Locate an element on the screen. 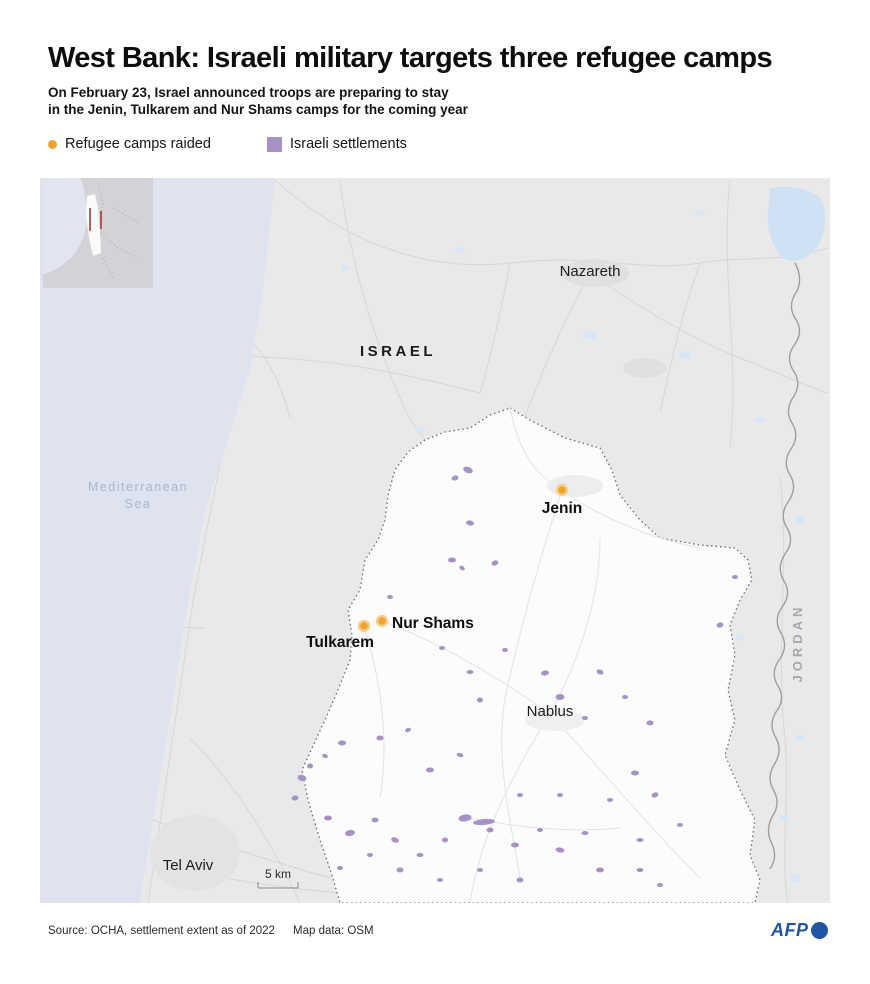  inset-extent-marks is located at coordinates (95, 219).